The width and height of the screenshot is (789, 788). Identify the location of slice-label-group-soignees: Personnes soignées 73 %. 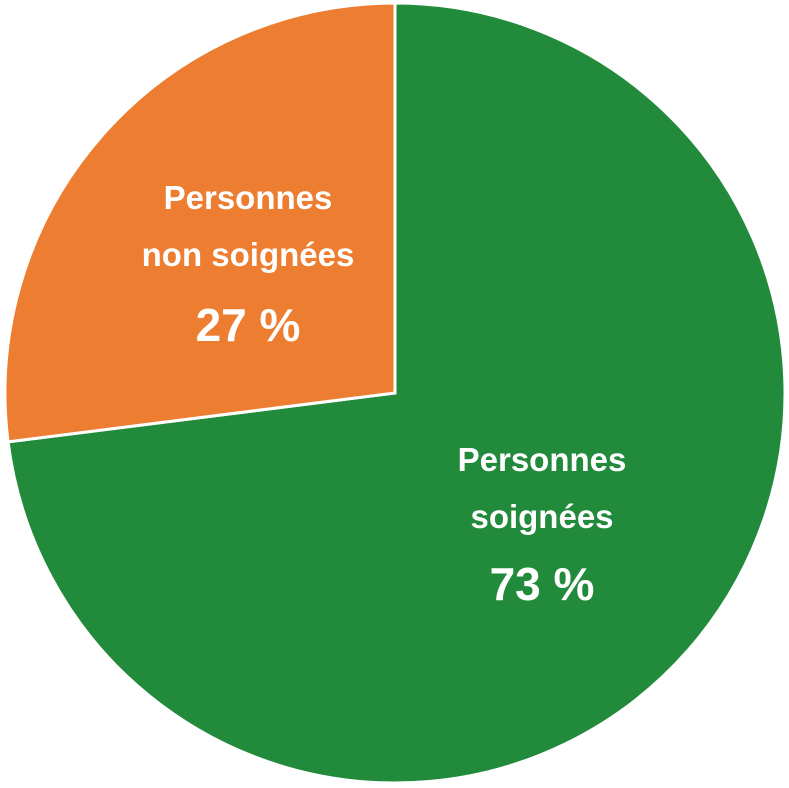
(542, 525).